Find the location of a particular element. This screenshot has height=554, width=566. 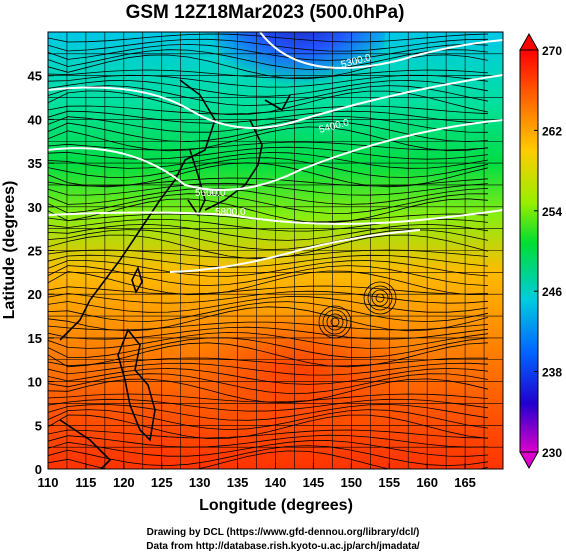

colorbar-bottom-arrow is located at coordinates (529, 460).